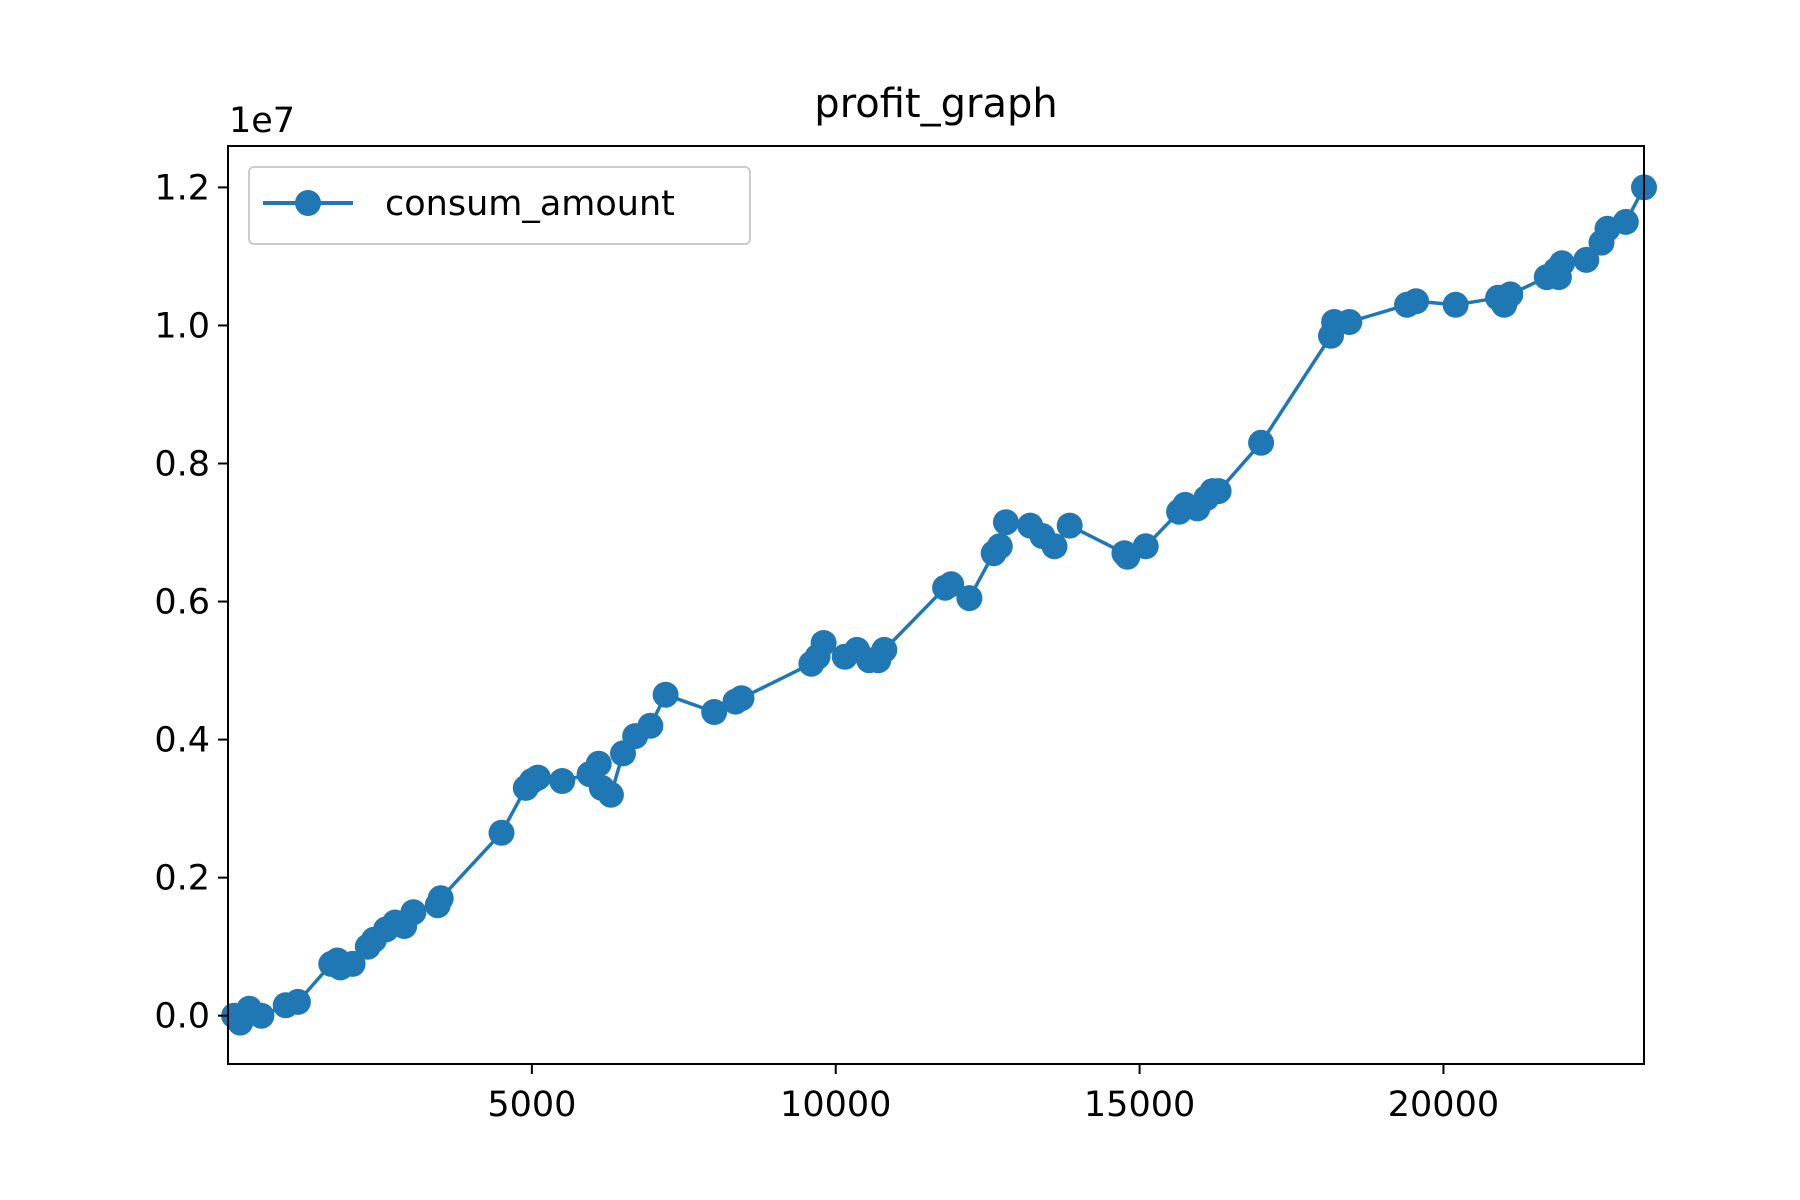 The height and width of the screenshot is (1200, 1800). What do you see at coordinates (530, 204) in the screenshot?
I see `legend-label: consum_amount` at bounding box center [530, 204].